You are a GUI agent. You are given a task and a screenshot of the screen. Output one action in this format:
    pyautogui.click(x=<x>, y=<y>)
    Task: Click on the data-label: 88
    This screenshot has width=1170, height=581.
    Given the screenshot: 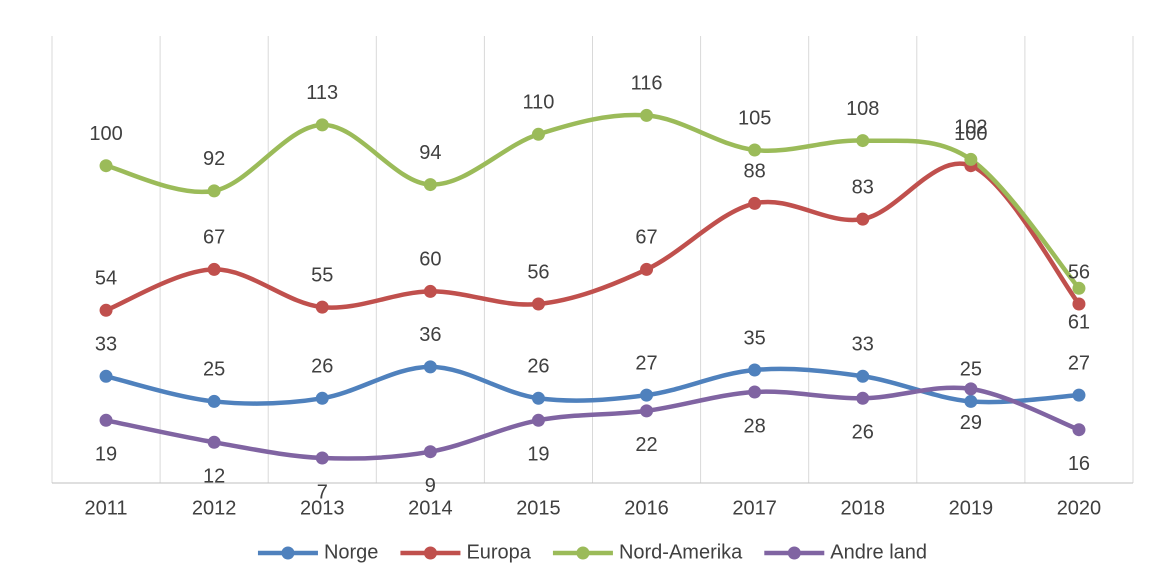 What is the action you would take?
    pyautogui.click(x=755, y=172)
    